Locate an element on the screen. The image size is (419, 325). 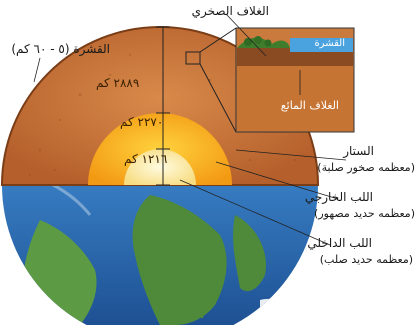
asthenosphere-label: الغلاف المائع is located at coordinates (309, 105).